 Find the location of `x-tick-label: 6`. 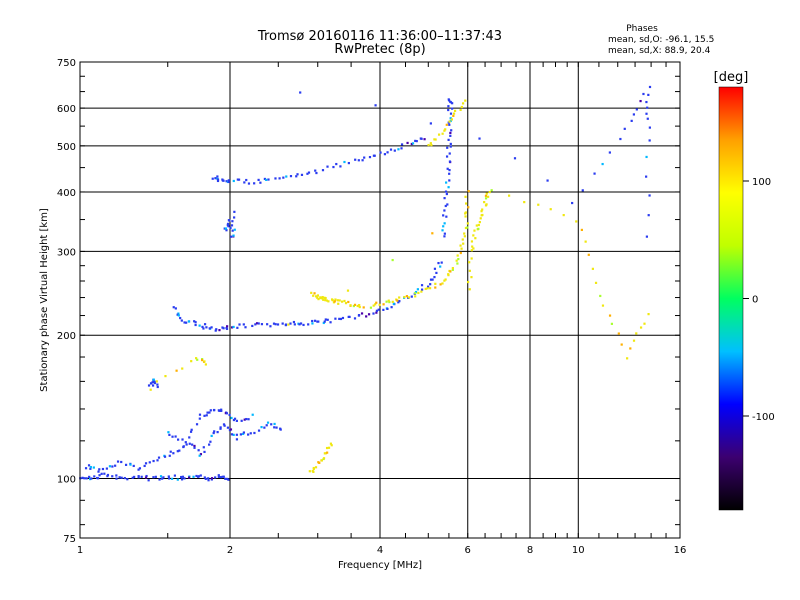

x-tick-label: 6 is located at coordinates (468, 550).